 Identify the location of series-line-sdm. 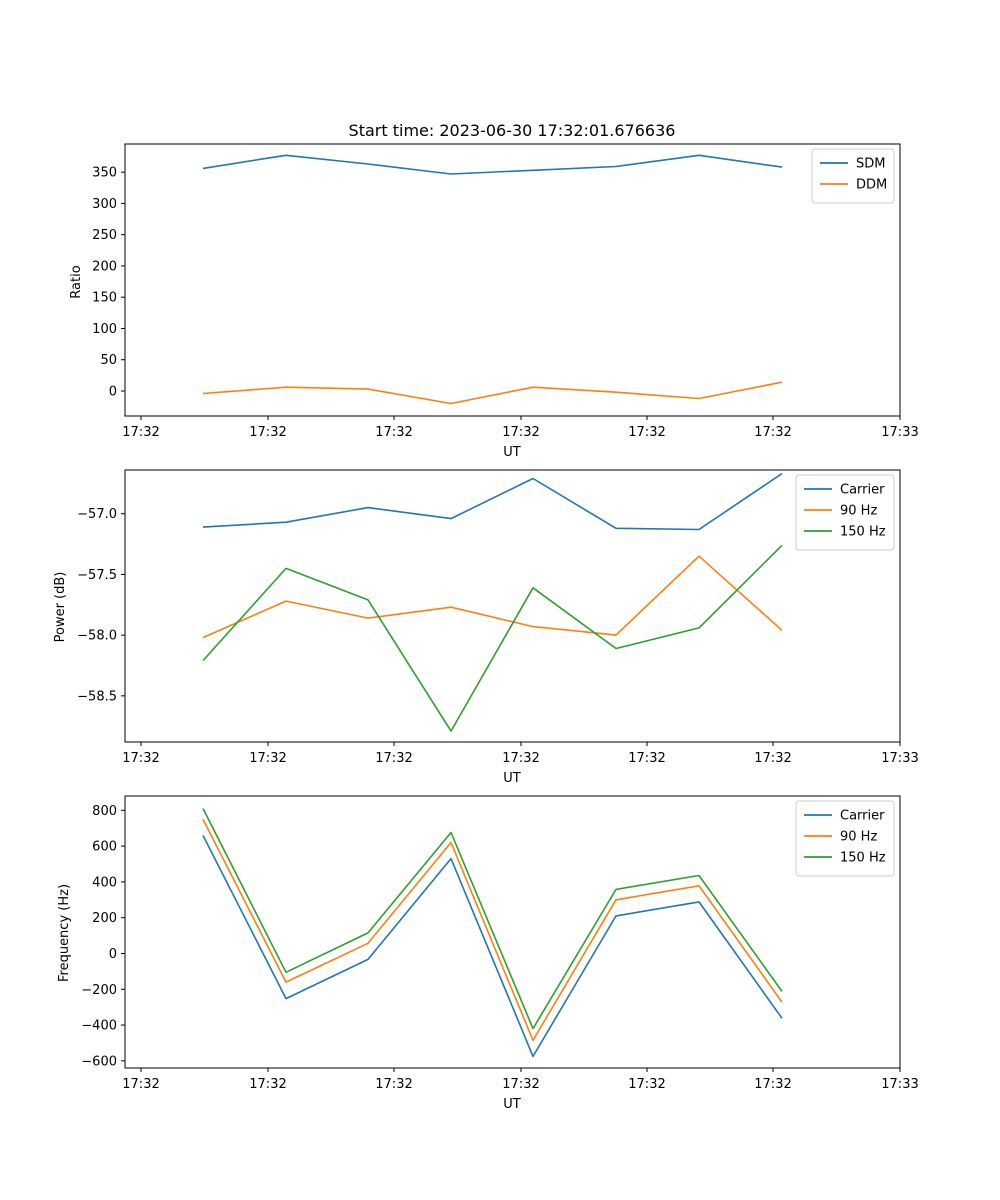
(492, 164).